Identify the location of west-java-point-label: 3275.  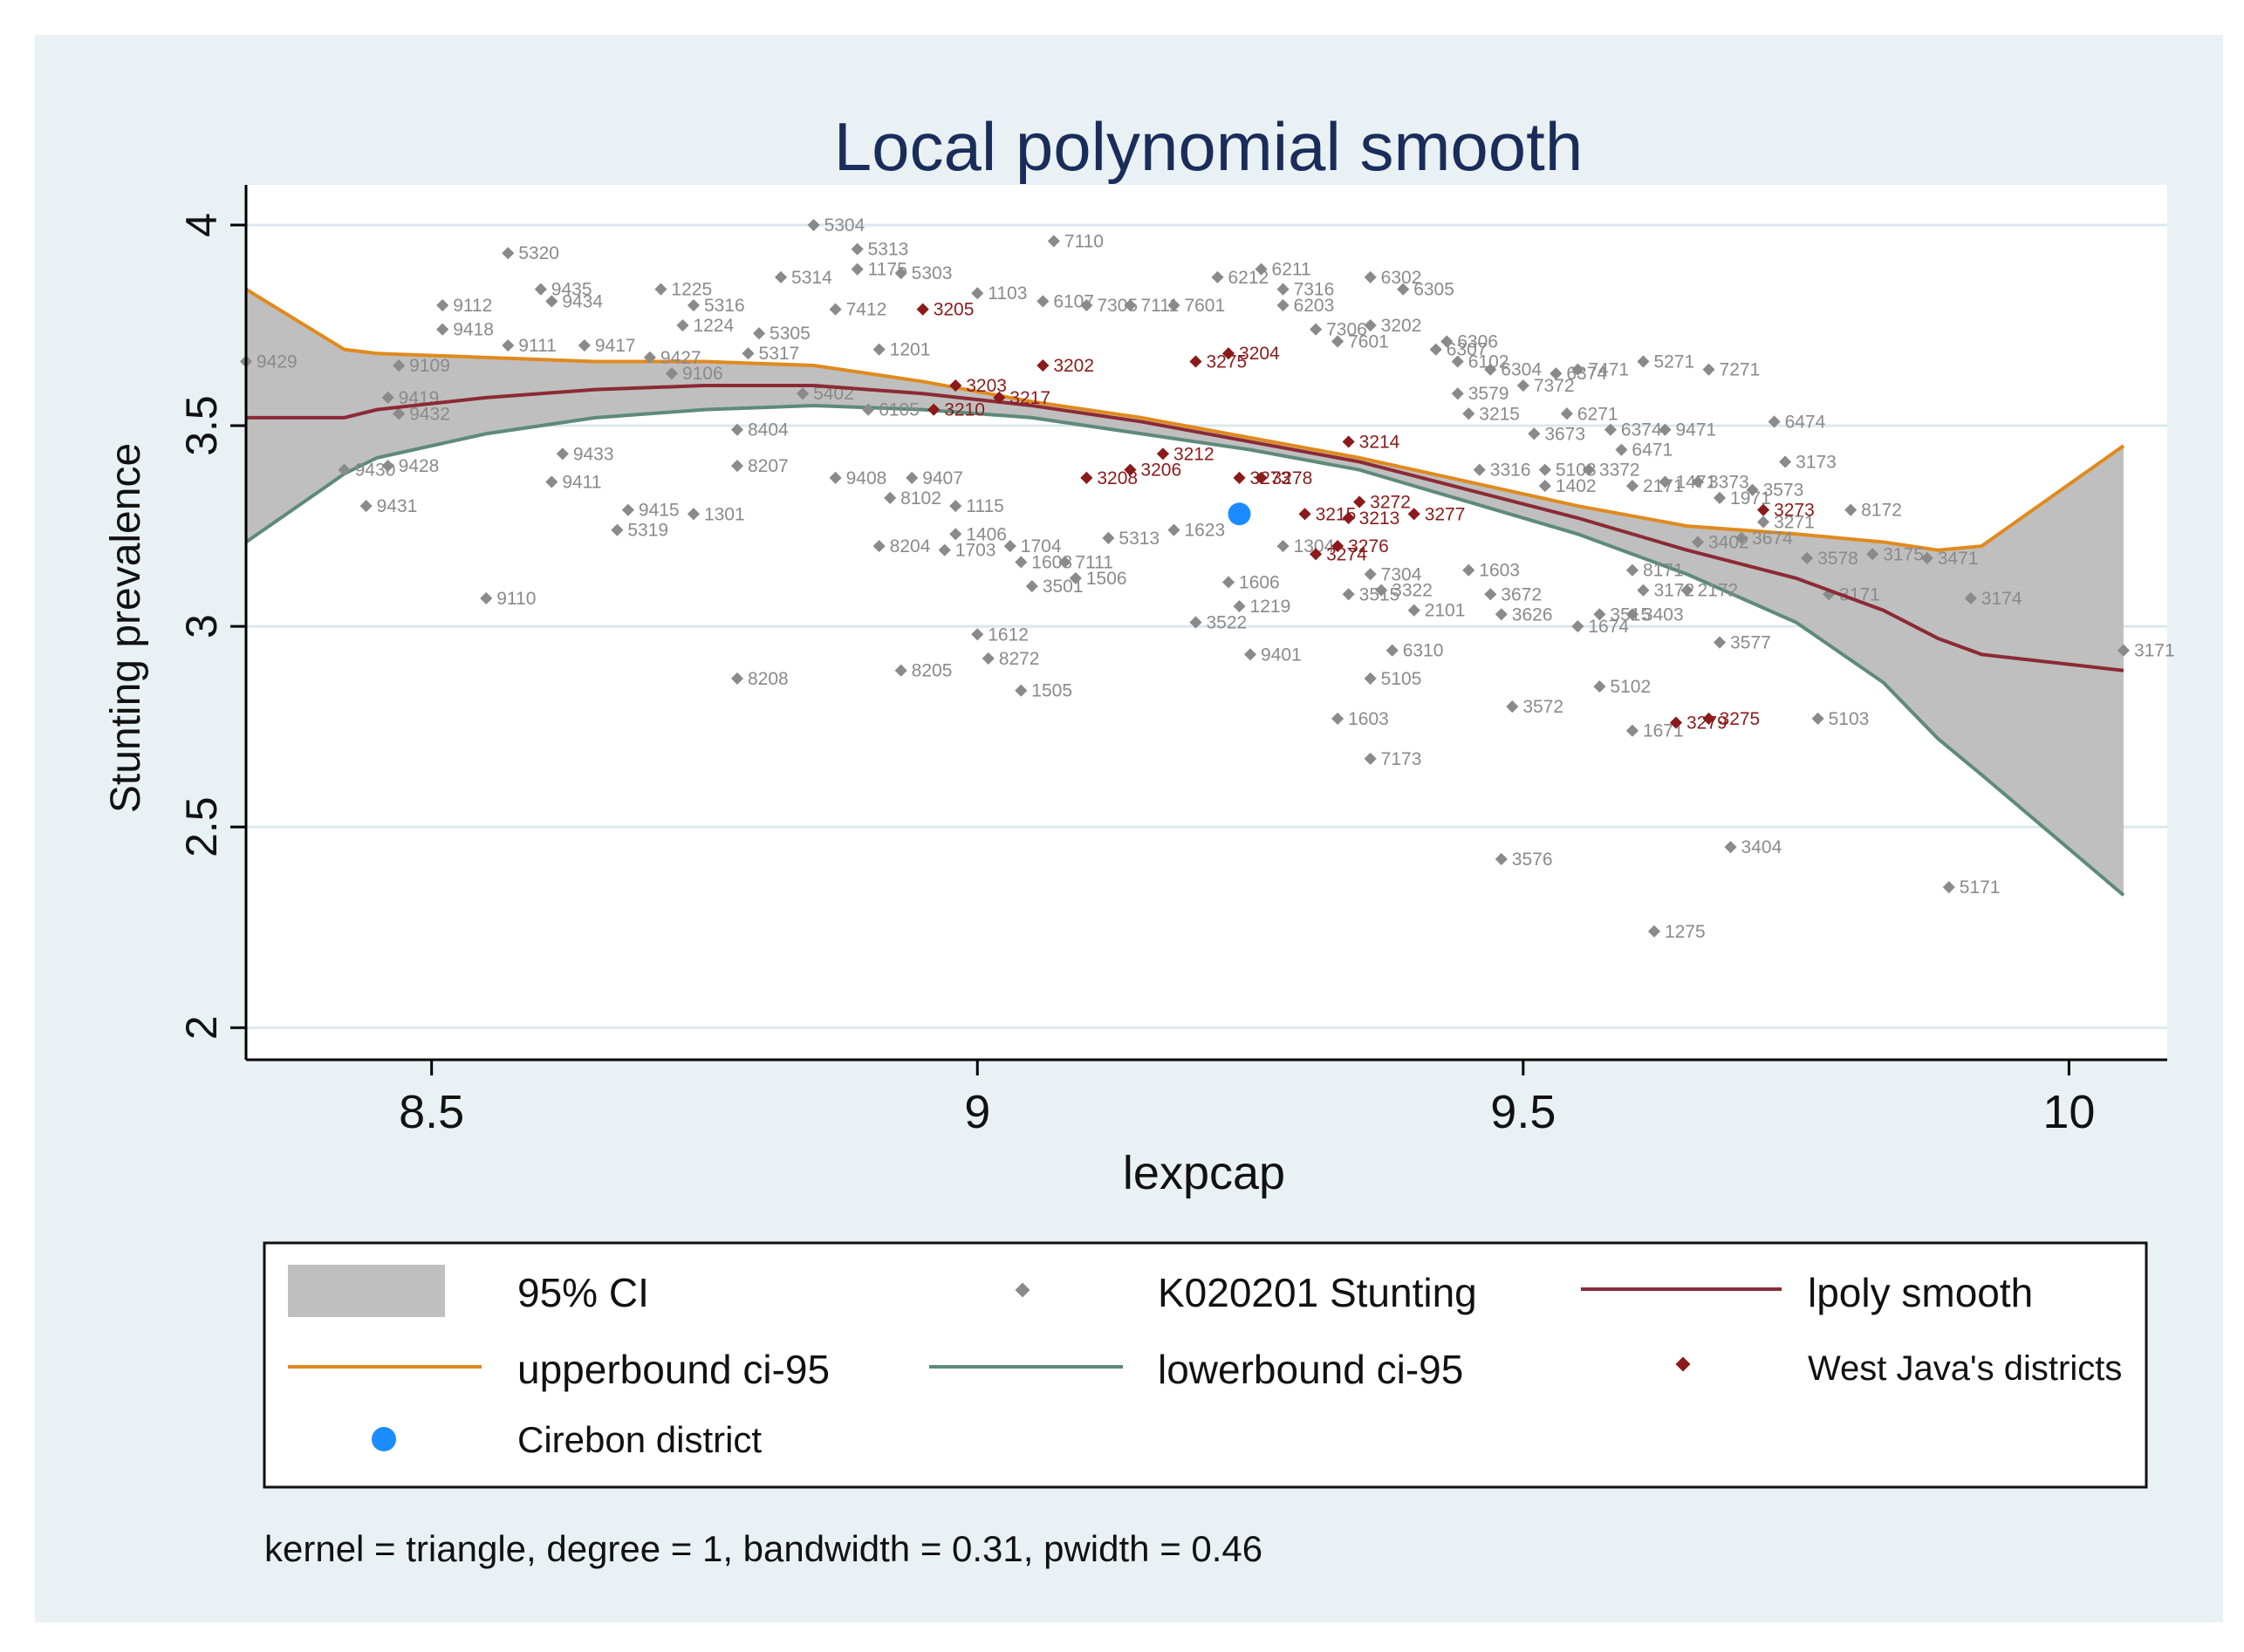
(1740, 719).